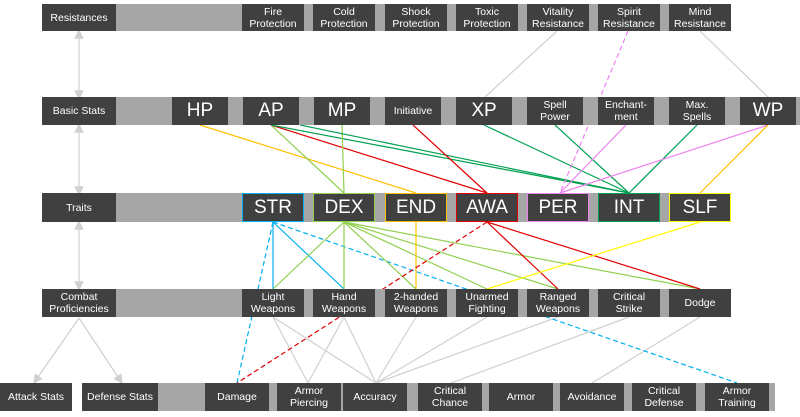 The image size is (800, 417). I want to click on stat-box: Critical Defense, so click(664, 397).